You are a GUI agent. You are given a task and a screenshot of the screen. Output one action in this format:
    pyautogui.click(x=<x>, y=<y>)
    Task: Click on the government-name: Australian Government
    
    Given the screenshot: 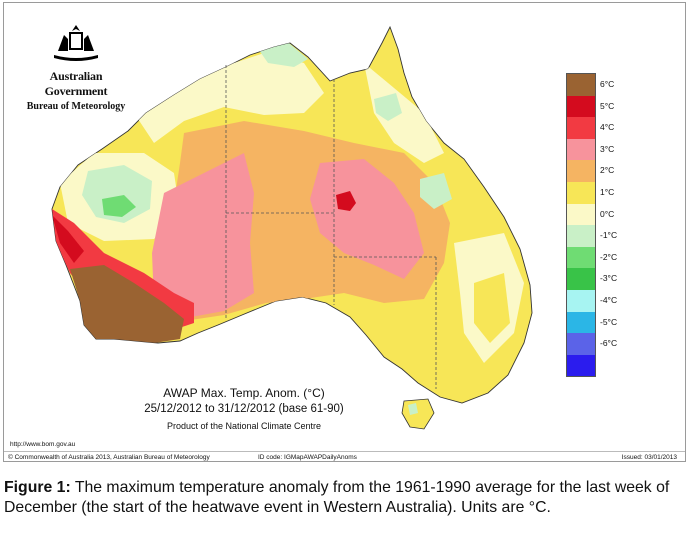 What is the action you would take?
    pyautogui.click(x=76, y=83)
    